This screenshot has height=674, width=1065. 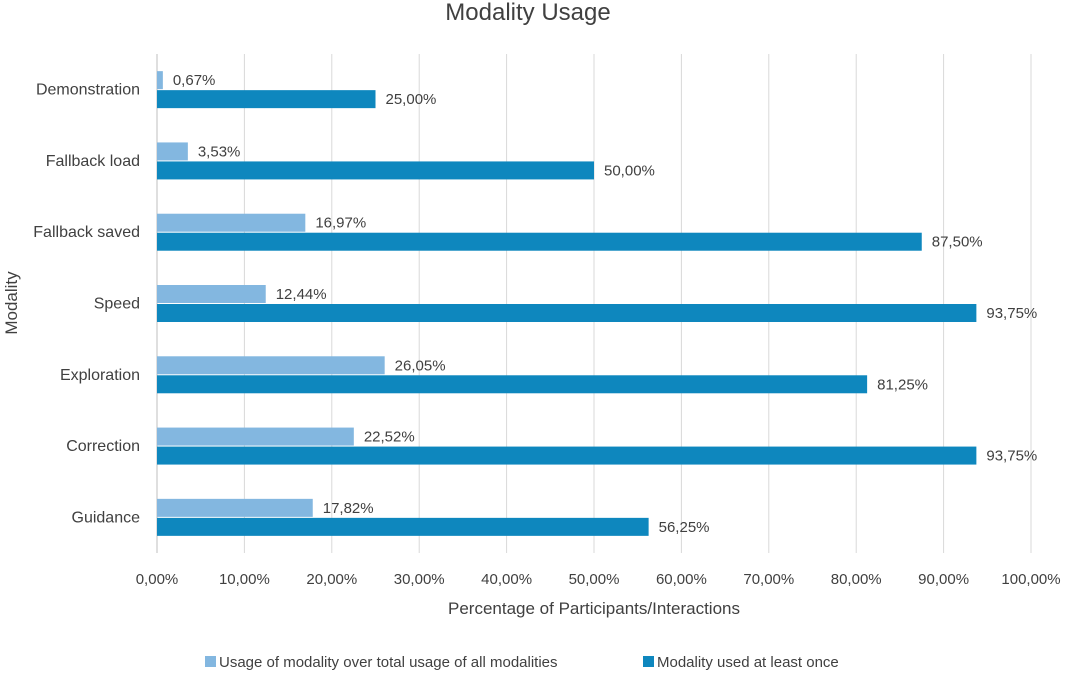 I want to click on legend-label-1: Modality used at least once, so click(x=748, y=662).